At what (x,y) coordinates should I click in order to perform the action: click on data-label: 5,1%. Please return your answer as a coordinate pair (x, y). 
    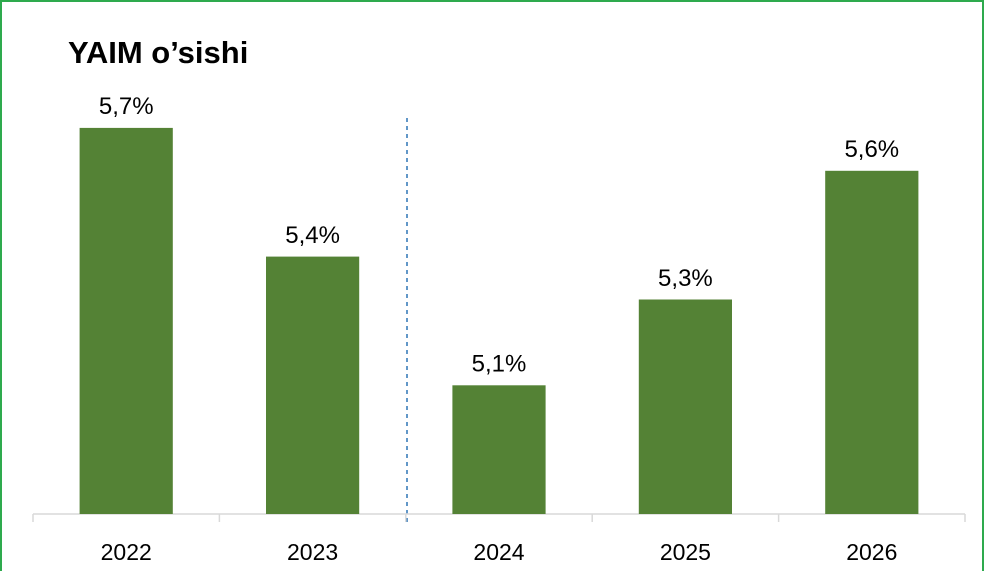
    Looking at the image, I should click on (499, 364).